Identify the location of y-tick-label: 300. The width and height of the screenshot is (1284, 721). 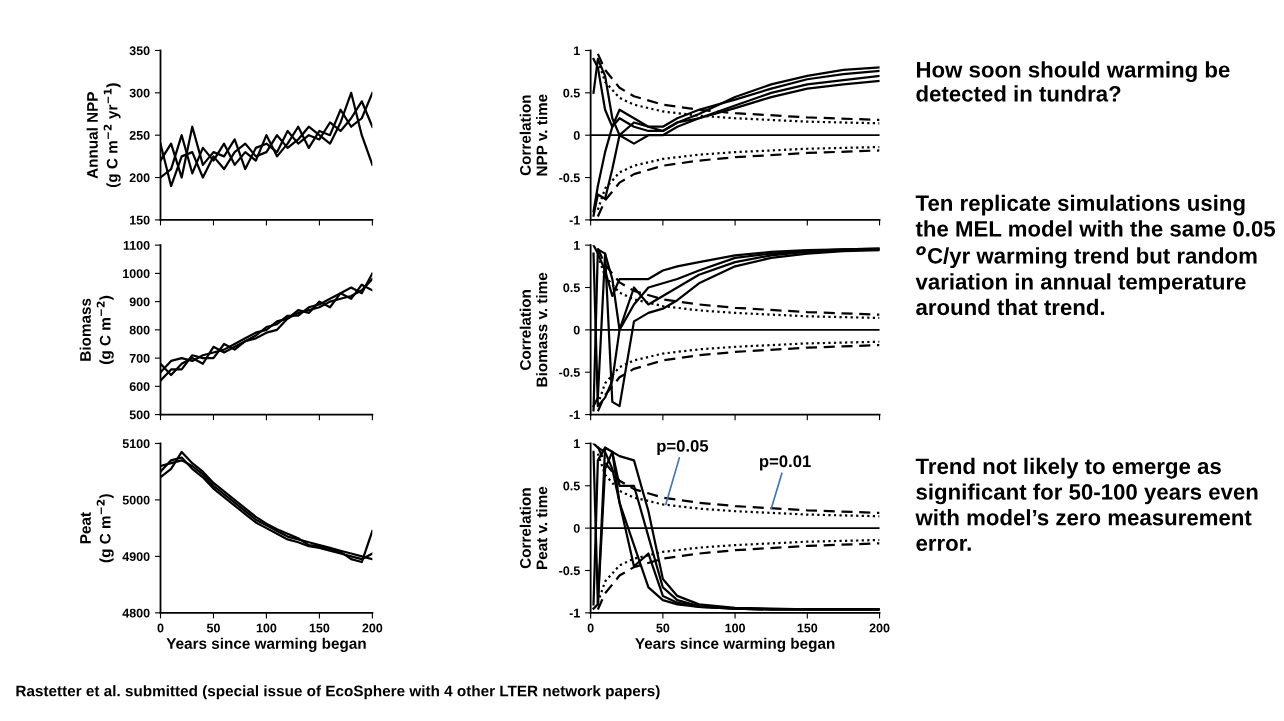
(139, 93).